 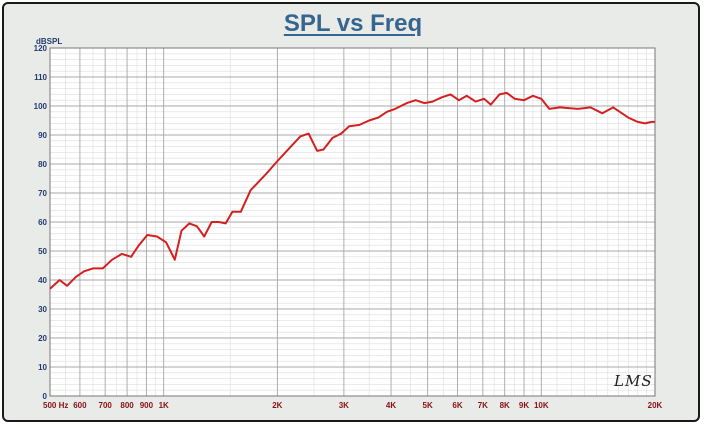 What do you see at coordinates (80, 405) in the screenshot?
I see `x-tick-label: 600` at bounding box center [80, 405].